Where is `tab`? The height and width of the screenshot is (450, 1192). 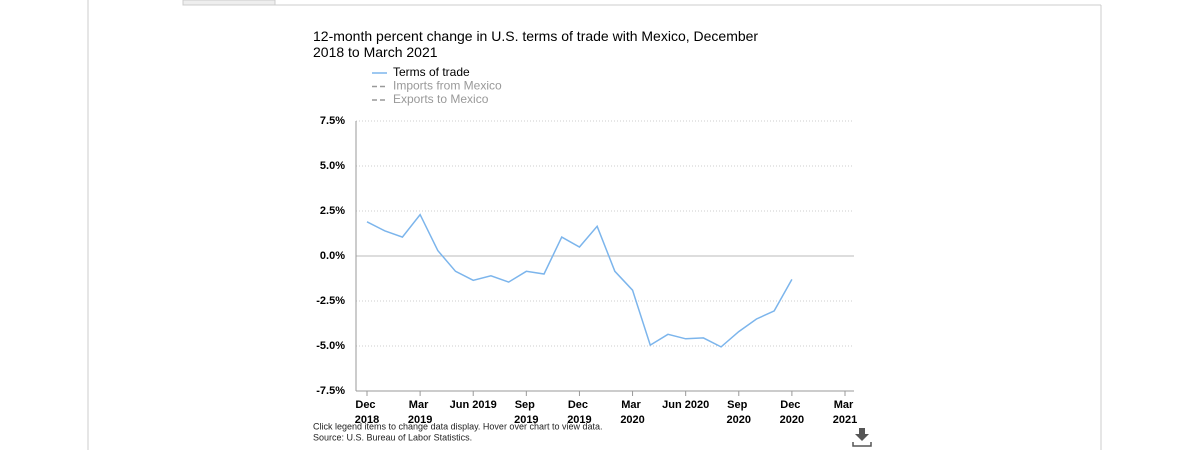 tab is located at coordinates (229, 3).